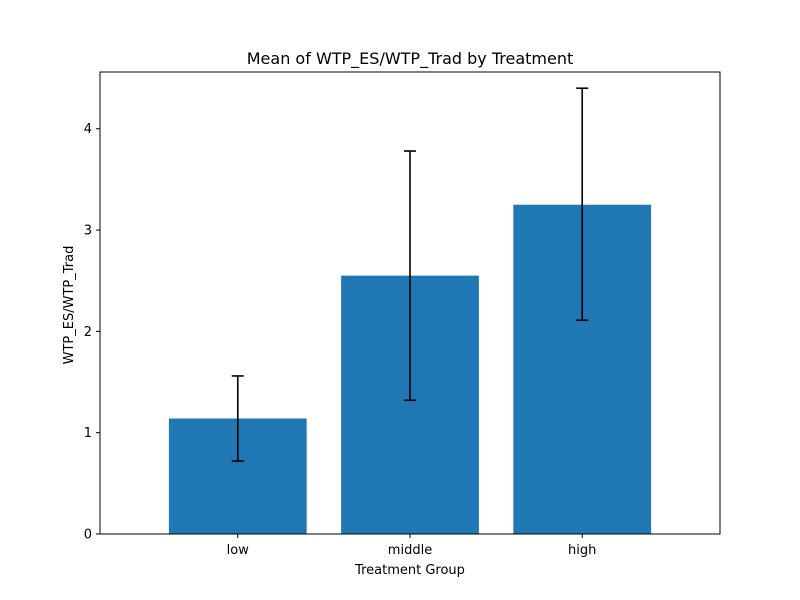  I want to click on chart-title: Mean of WTP_ES/WTP_Trad by Treatment, so click(410, 59).